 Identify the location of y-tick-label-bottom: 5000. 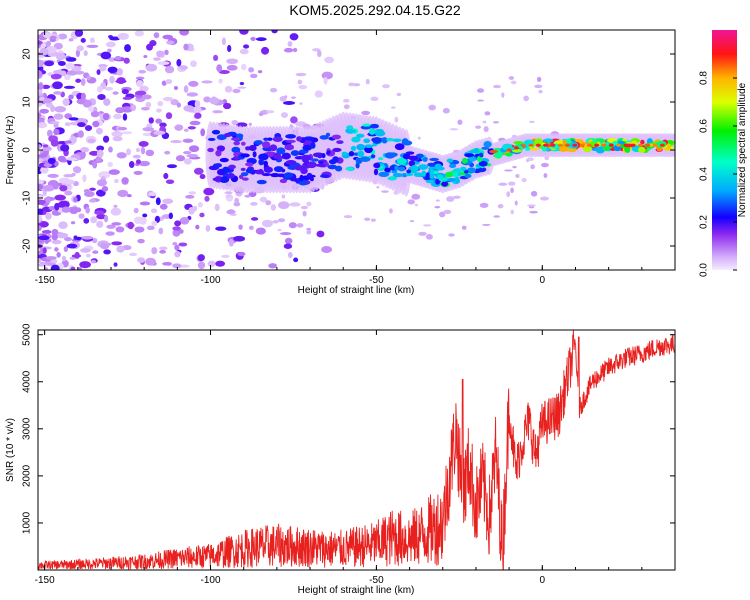
(27, 334).